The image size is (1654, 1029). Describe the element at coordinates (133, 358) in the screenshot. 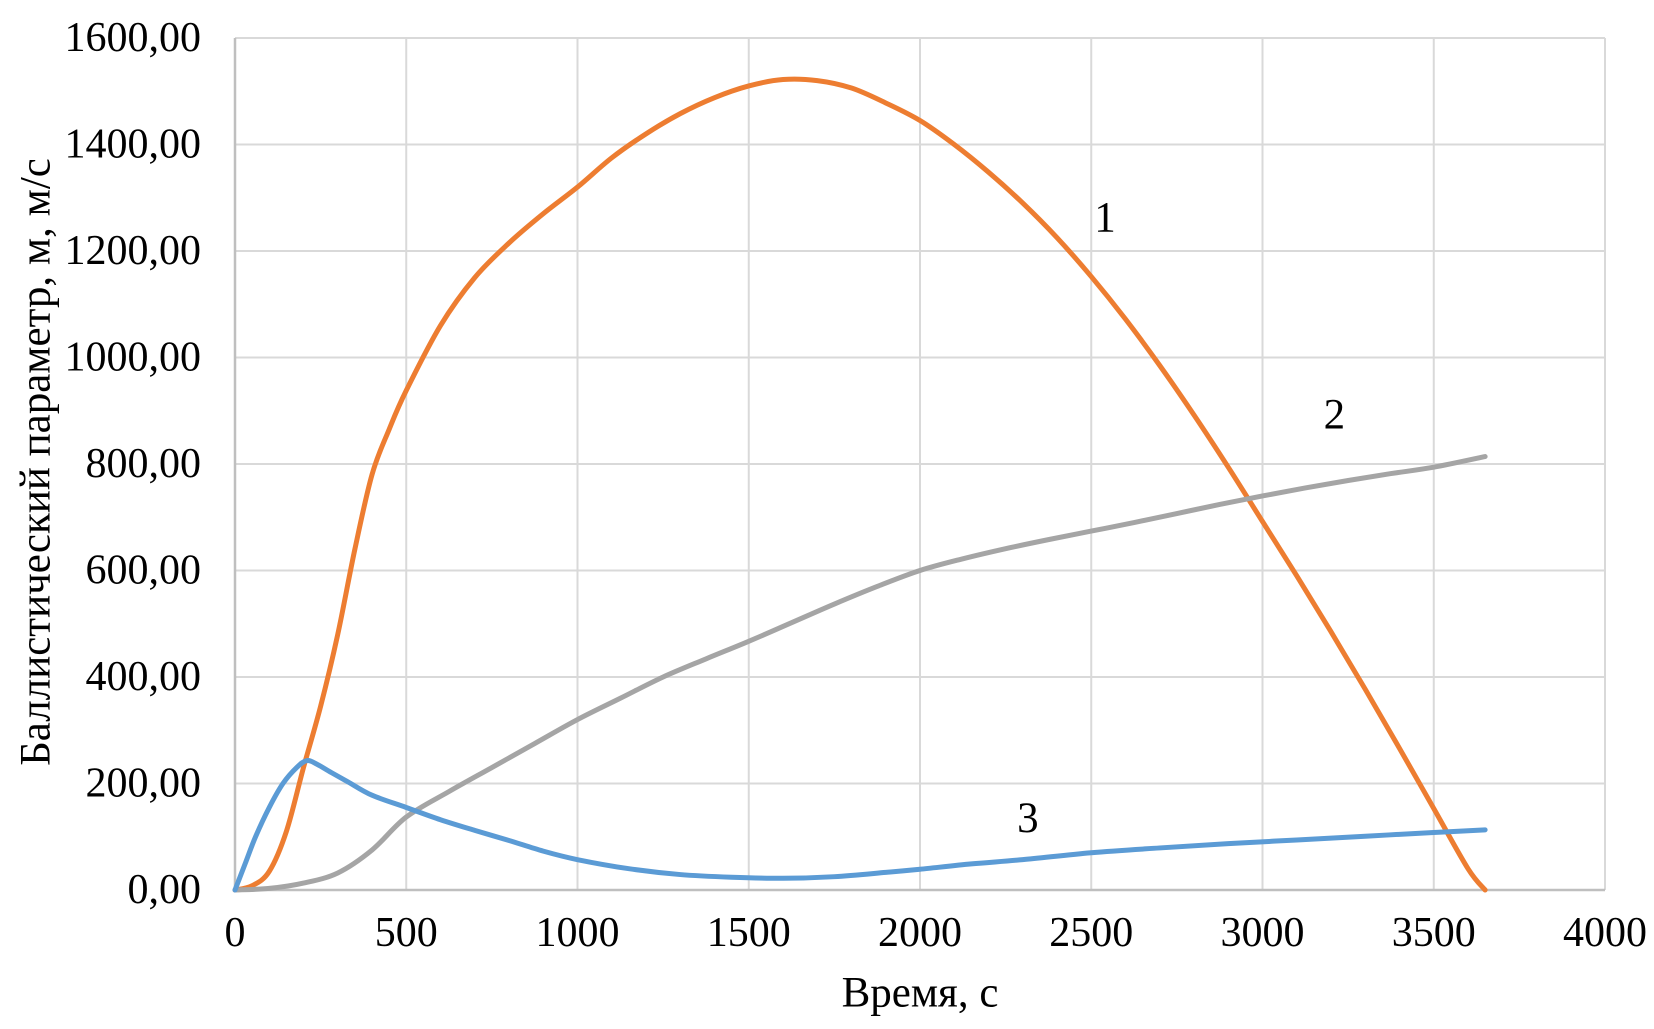

I see `y-tick-label: 1000,00` at that location.